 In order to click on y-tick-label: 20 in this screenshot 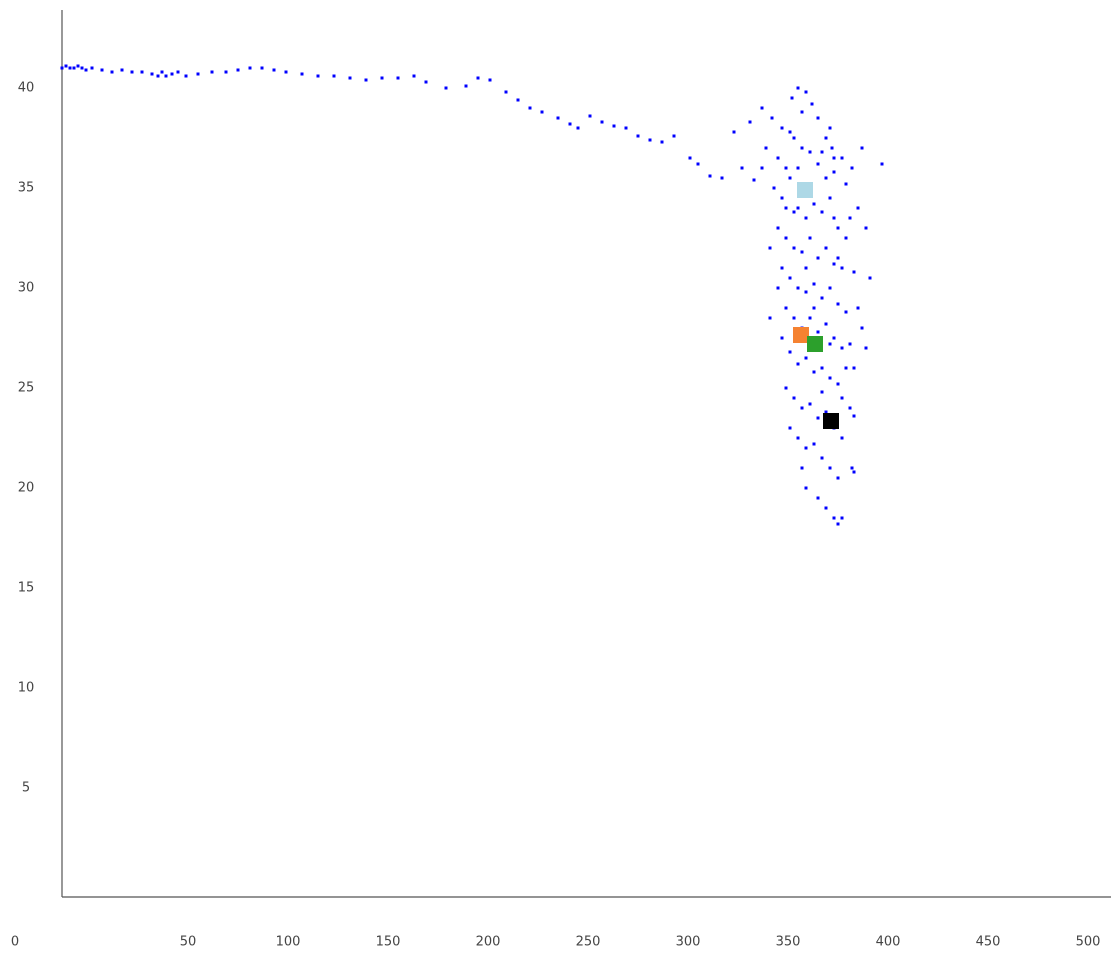, I will do `click(26, 488)`.